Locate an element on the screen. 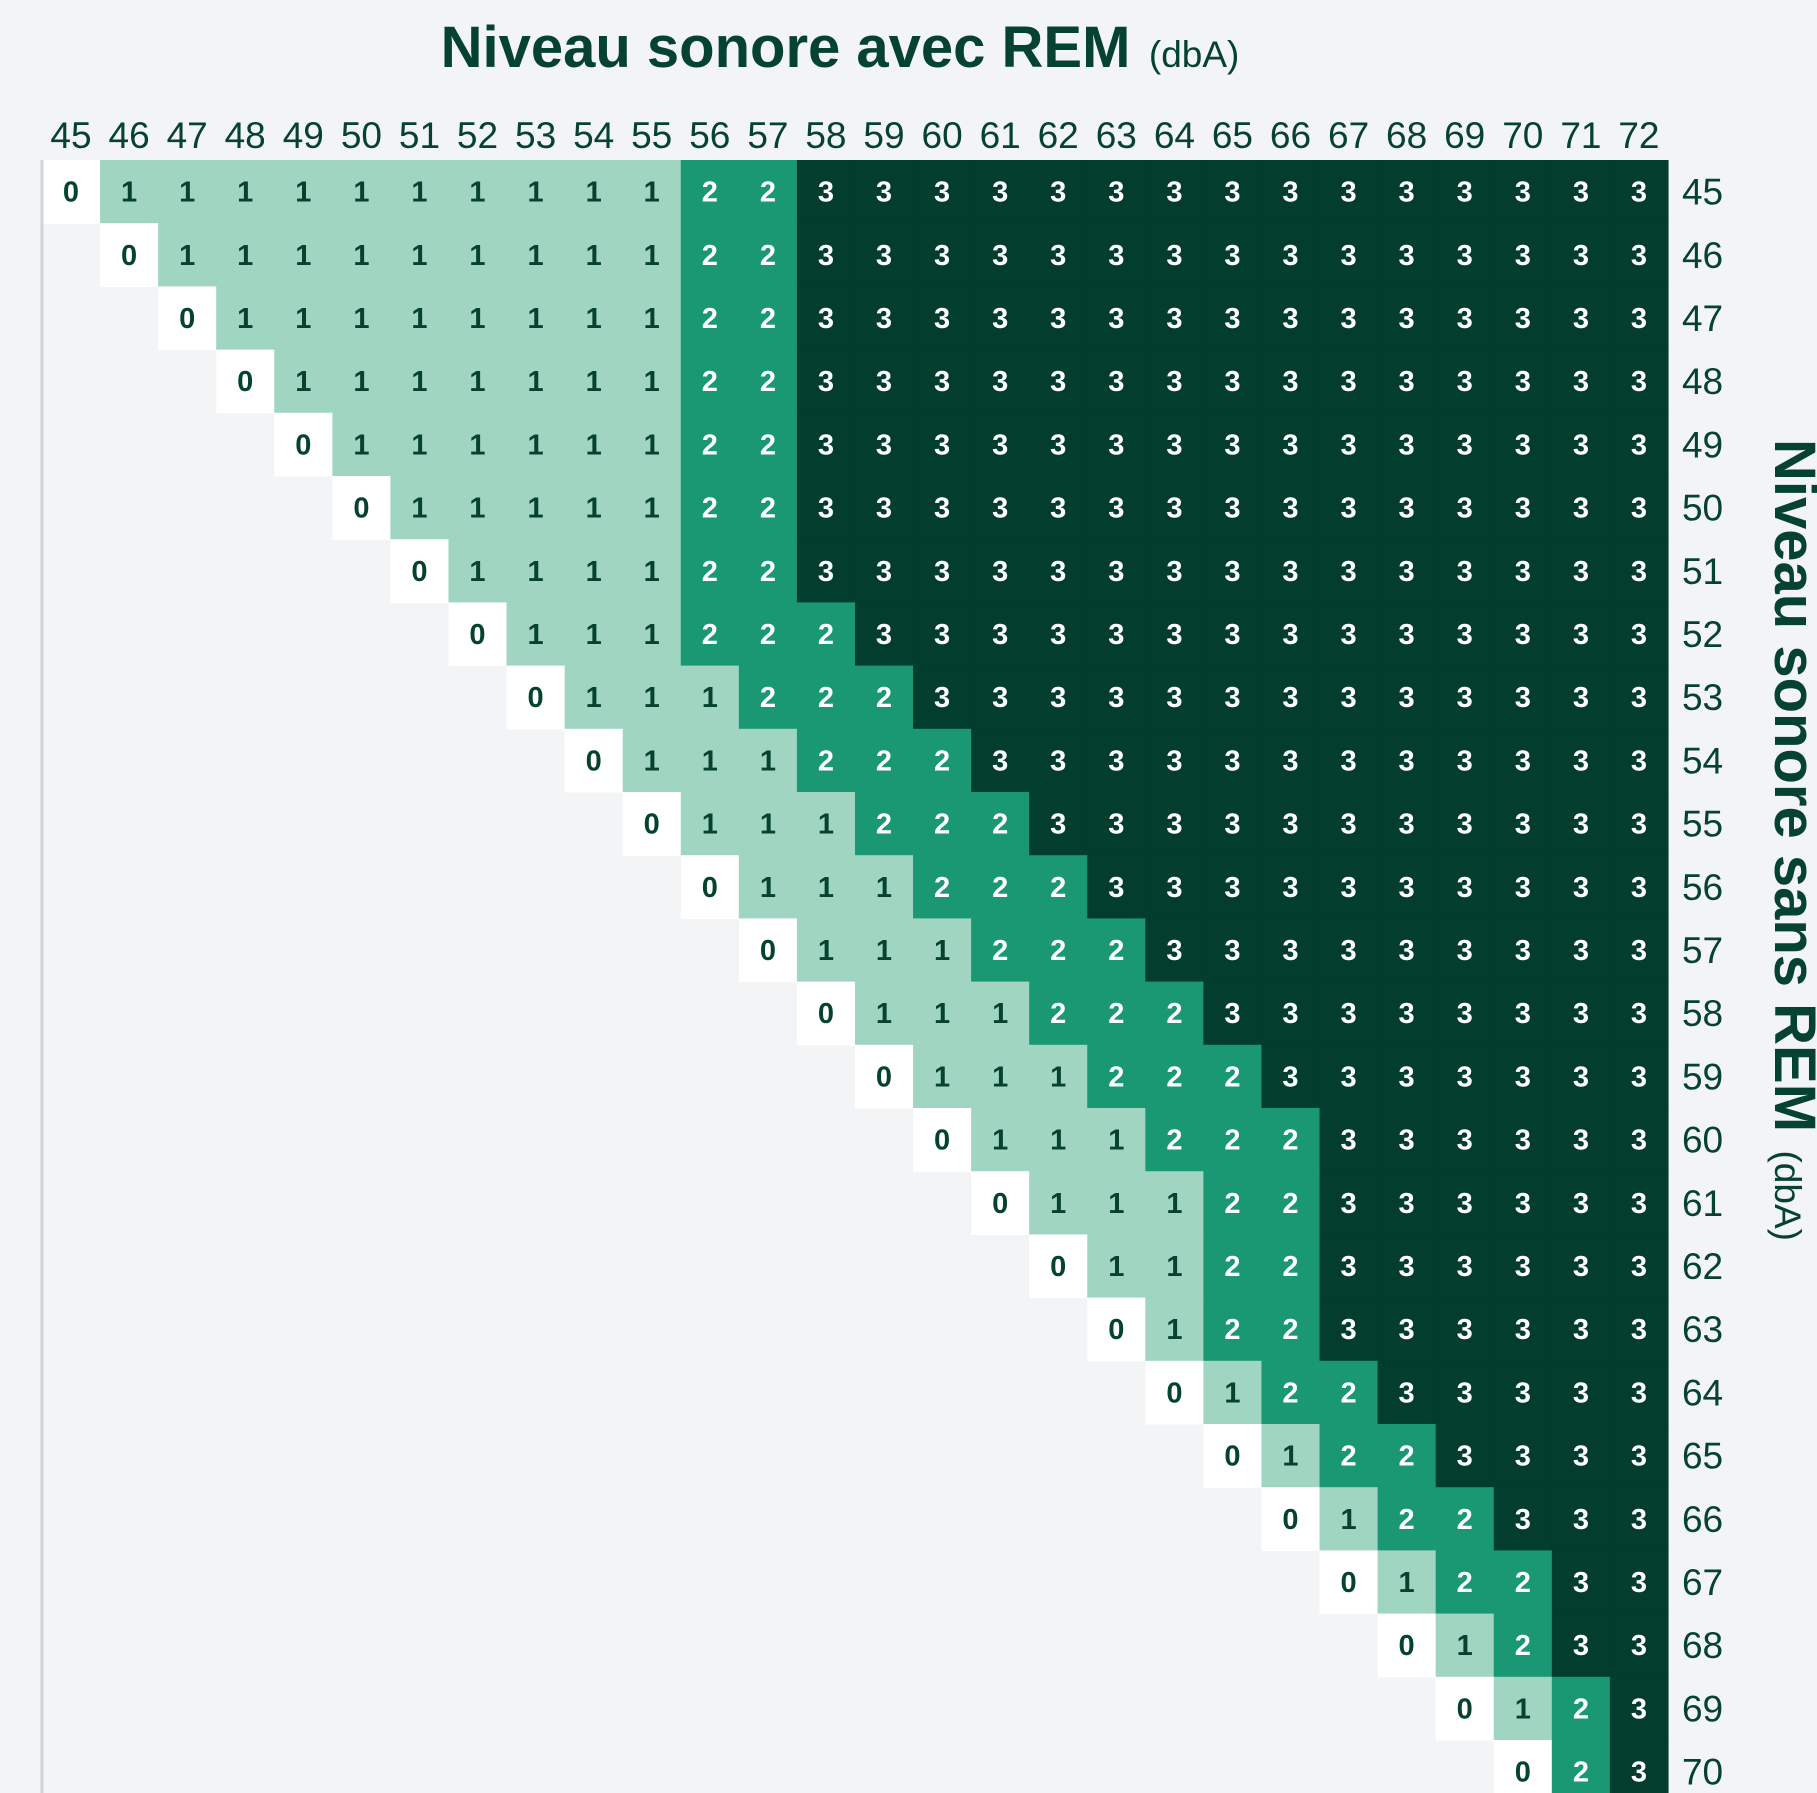 Image resolution: width=1817 pixels, height=1793 pixels. y-axis-label-unit: (dbA) is located at coordinates (1787, 1195).